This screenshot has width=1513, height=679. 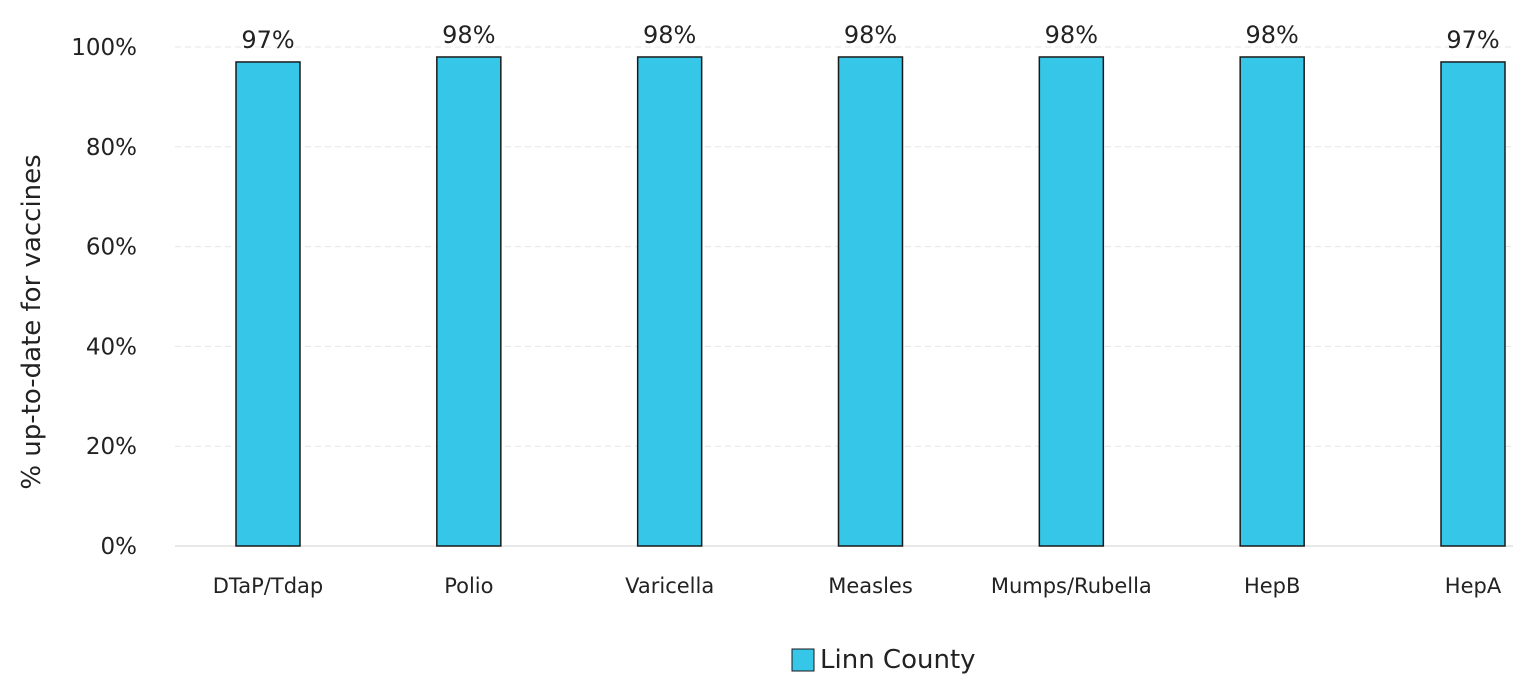 What do you see at coordinates (898, 660) in the screenshot?
I see `legend-label-linn-county: Linn County` at bounding box center [898, 660].